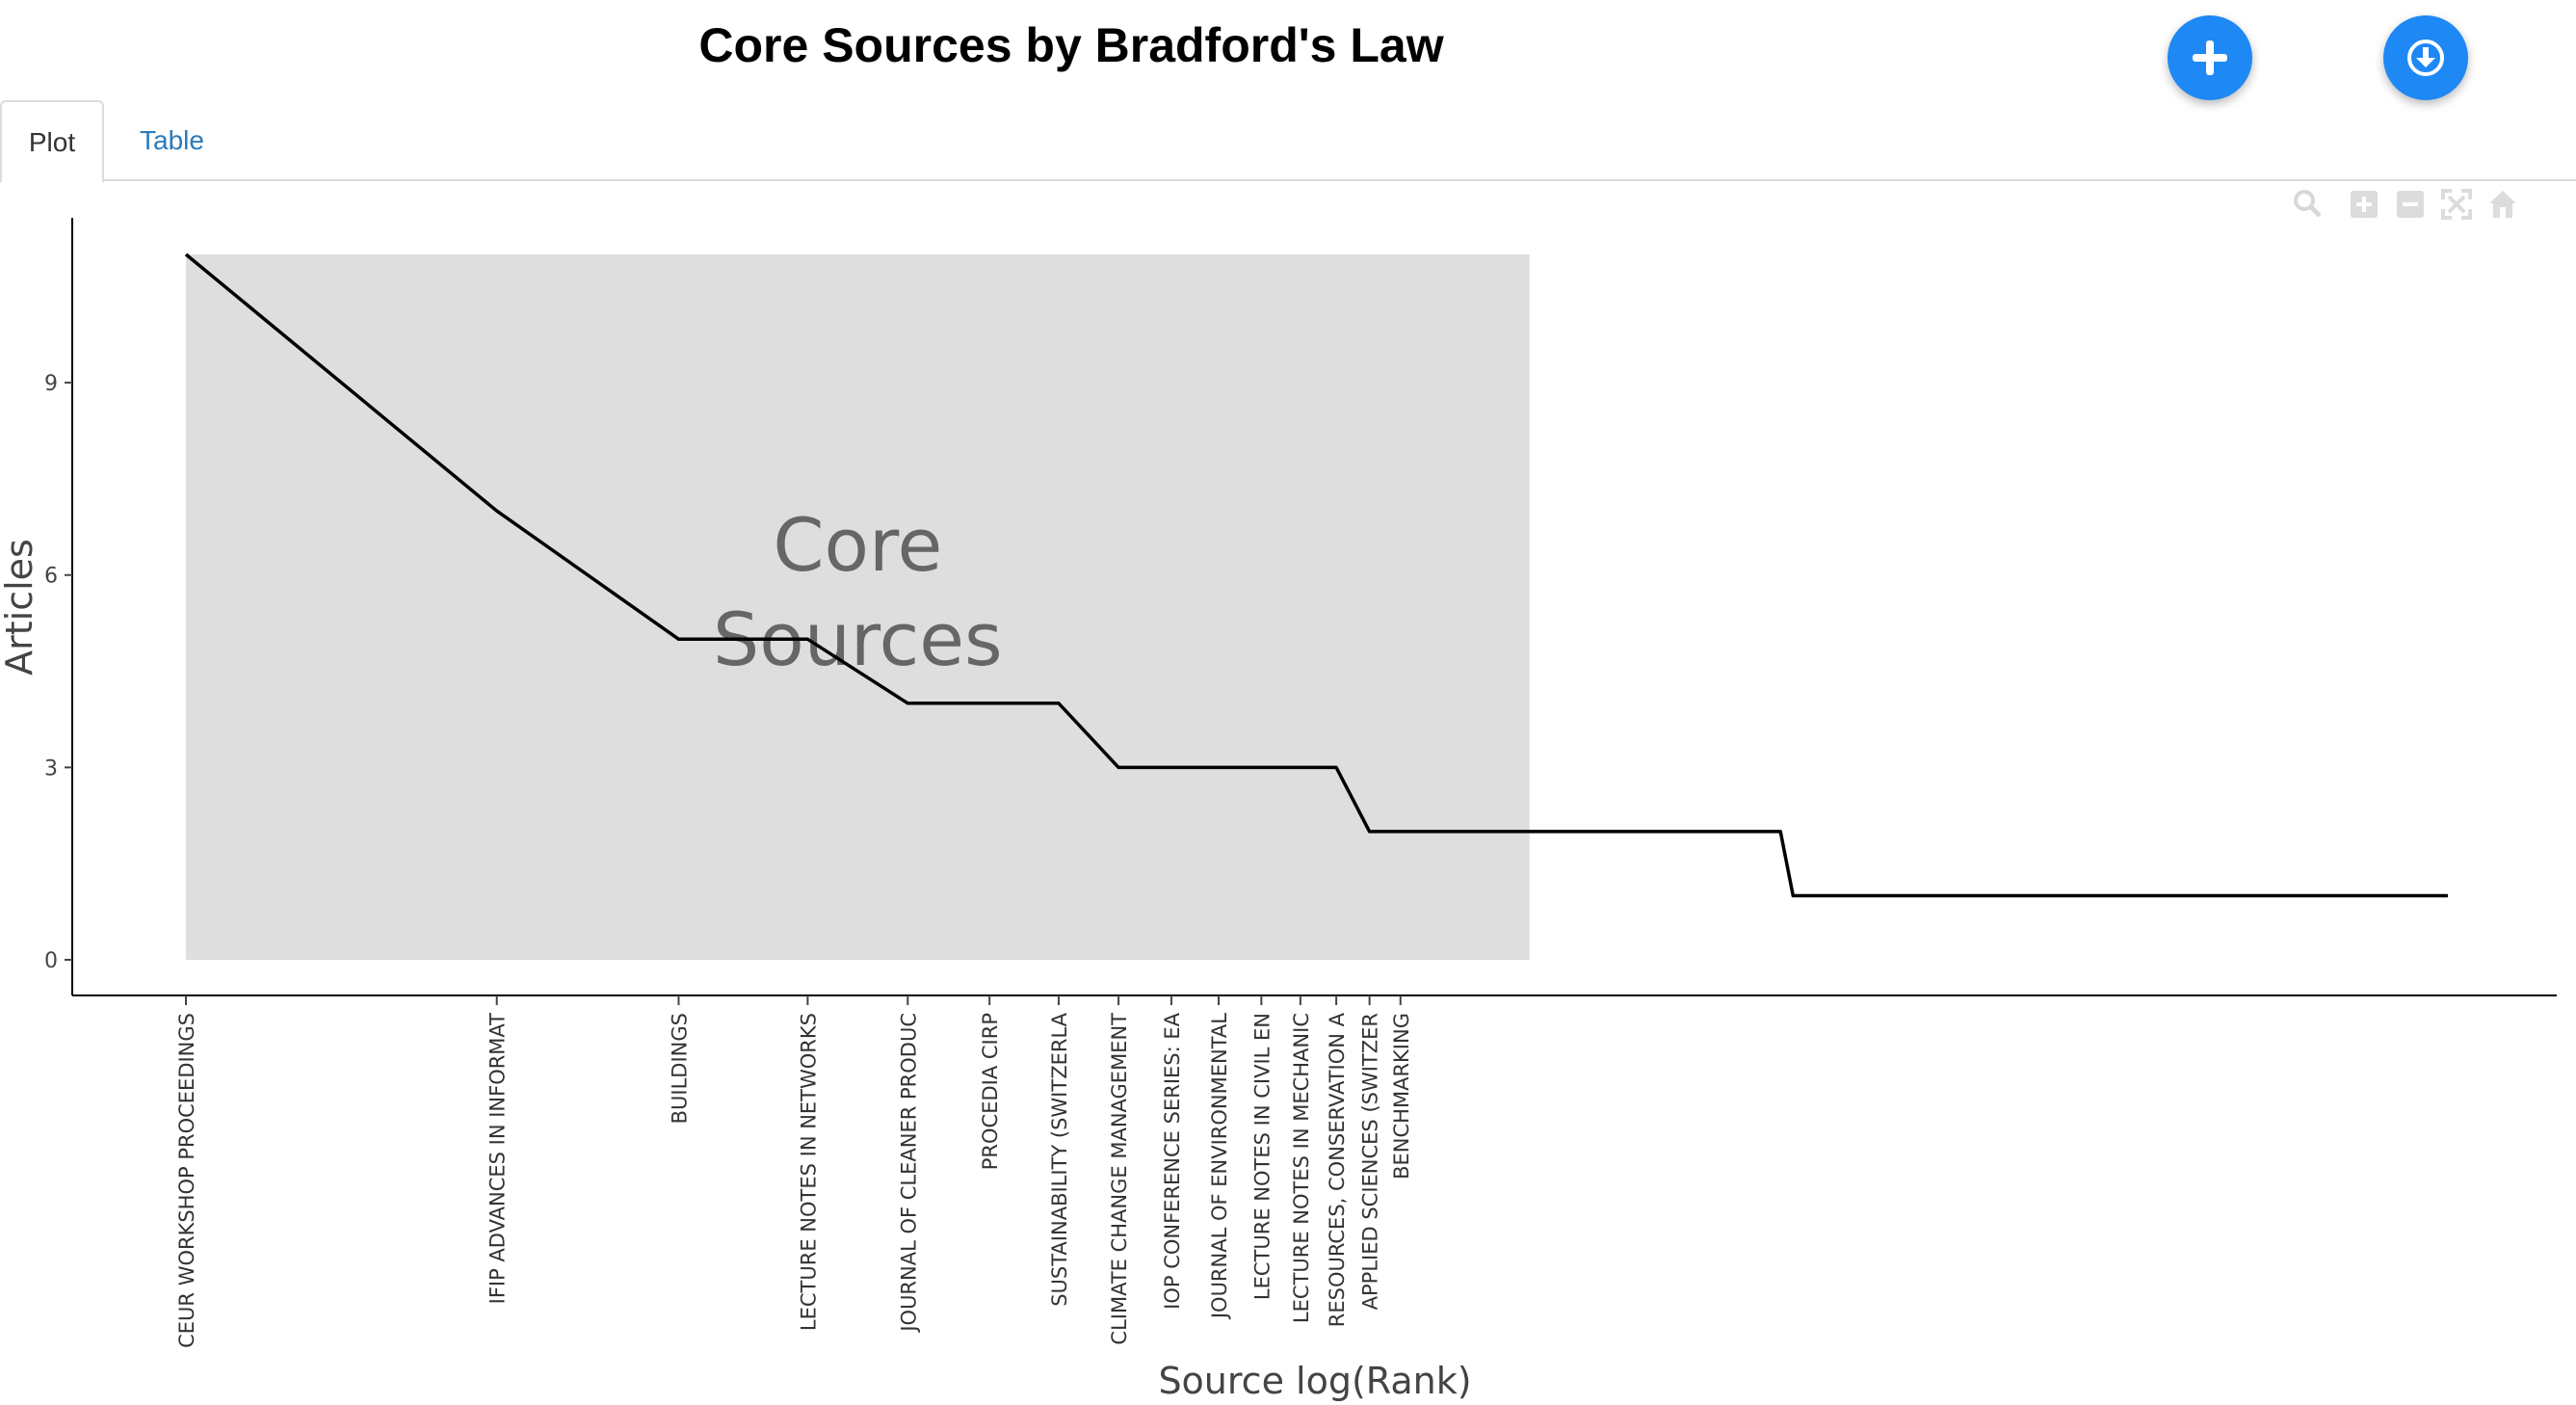 This screenshot has height=1405, width=2576. What do you see at coordinates (1401, 1096) in the screenshot?
I see `x-tick-label: BENCHMARKING` at bounding box center [1401, 1096].